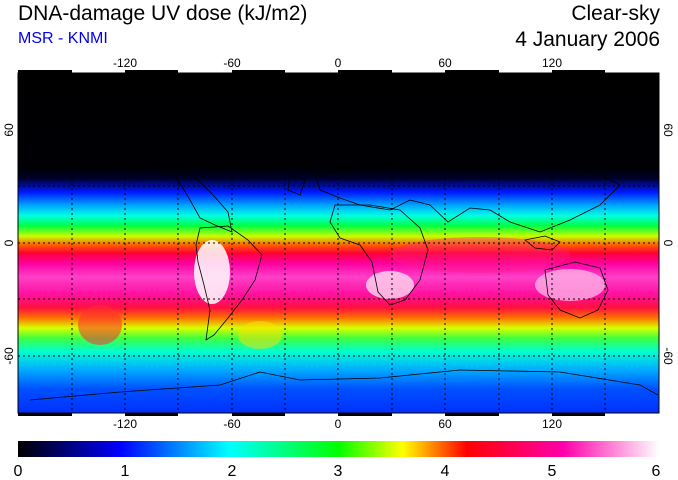 The height and width of the screenshot is (480, 678). What do you see at coordinates (656, 471) in the screenshot?
I see `colorbar-label: 6` at bounding box center [656, 471].